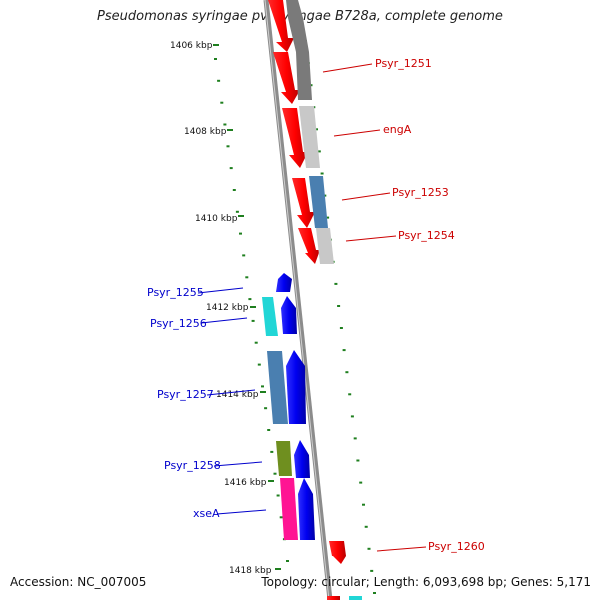 This screenshot has height=600, width=600. Describe the element at coordinates (216, 219) in the screenshot. I see `ruler-label: 1410 kbp` at that location.